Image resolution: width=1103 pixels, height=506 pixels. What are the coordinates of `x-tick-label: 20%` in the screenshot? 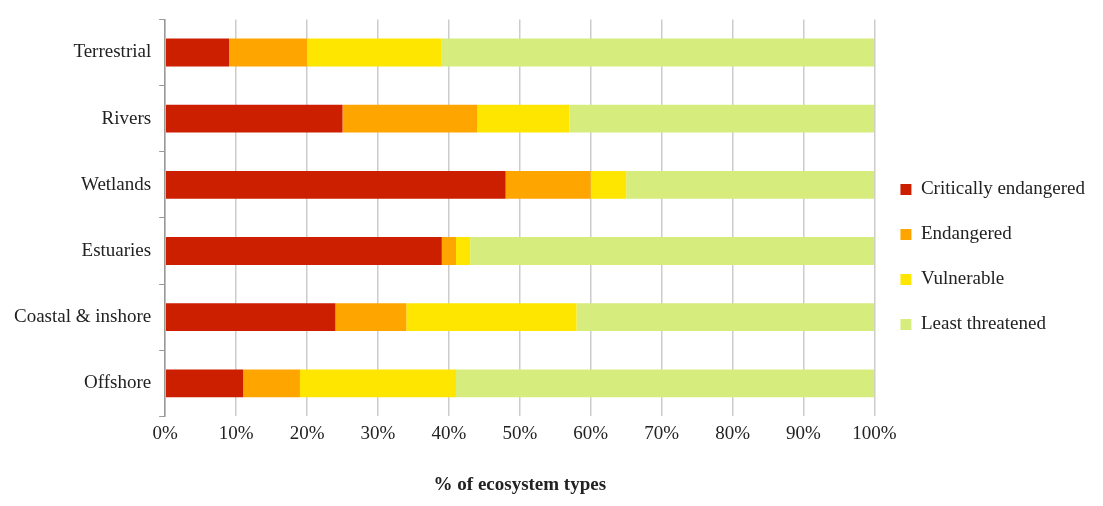 It's located at (307, 432).